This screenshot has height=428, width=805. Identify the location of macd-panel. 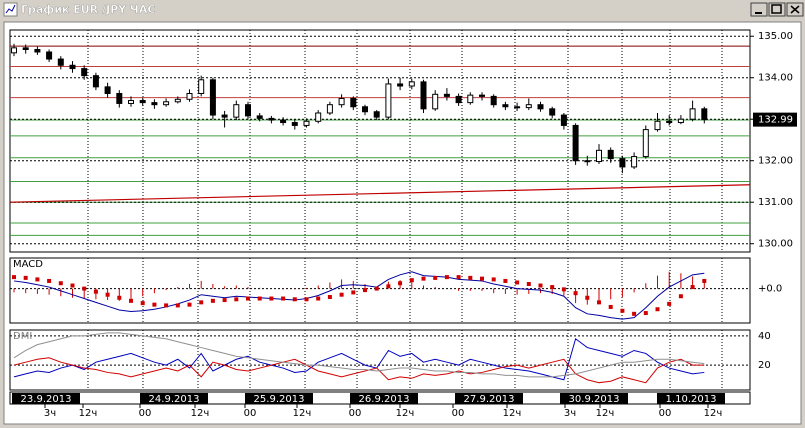
(380, 290).